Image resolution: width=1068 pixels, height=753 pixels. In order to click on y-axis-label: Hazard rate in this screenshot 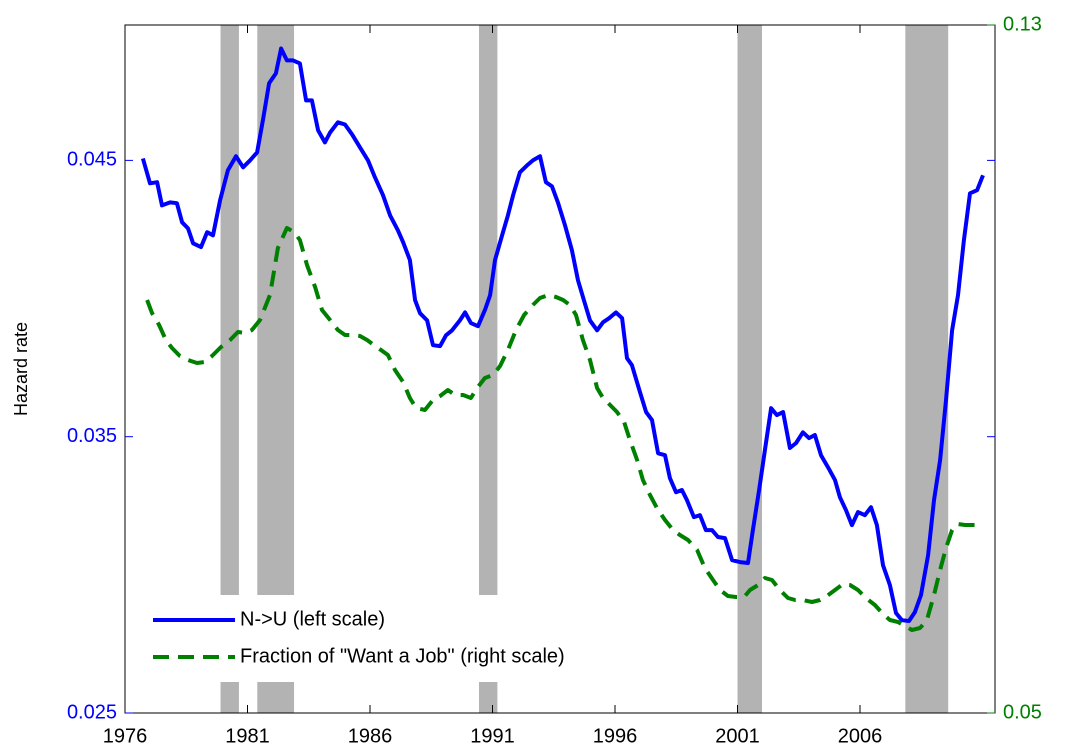, I will do `click(21, 369)`.